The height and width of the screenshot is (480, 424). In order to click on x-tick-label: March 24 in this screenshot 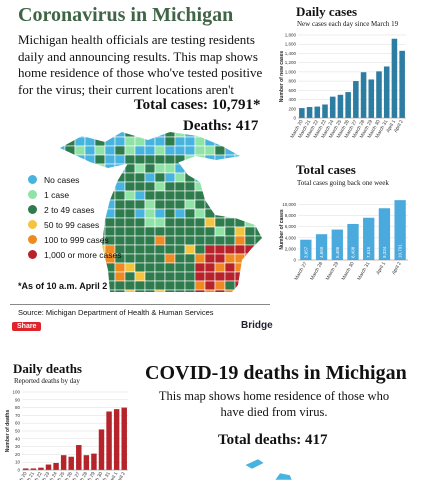, I will do `click(51, 475)`.